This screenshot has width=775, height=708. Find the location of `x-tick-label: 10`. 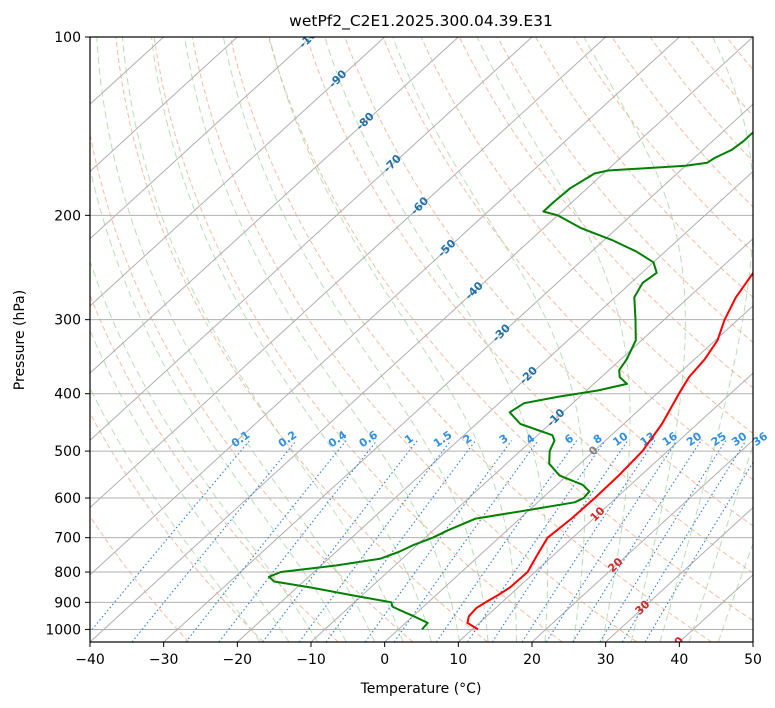

x-tick-label: 10 is located at coordinates (458, 660).